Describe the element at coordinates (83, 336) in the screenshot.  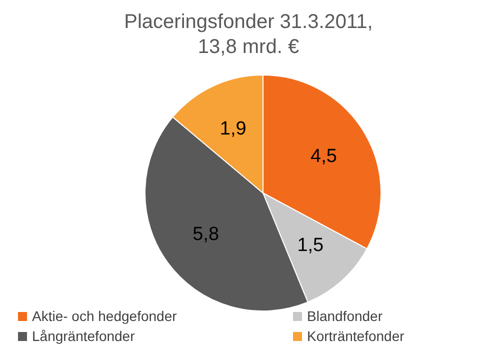
I see `legend-label: Långräntefonder` at that location.